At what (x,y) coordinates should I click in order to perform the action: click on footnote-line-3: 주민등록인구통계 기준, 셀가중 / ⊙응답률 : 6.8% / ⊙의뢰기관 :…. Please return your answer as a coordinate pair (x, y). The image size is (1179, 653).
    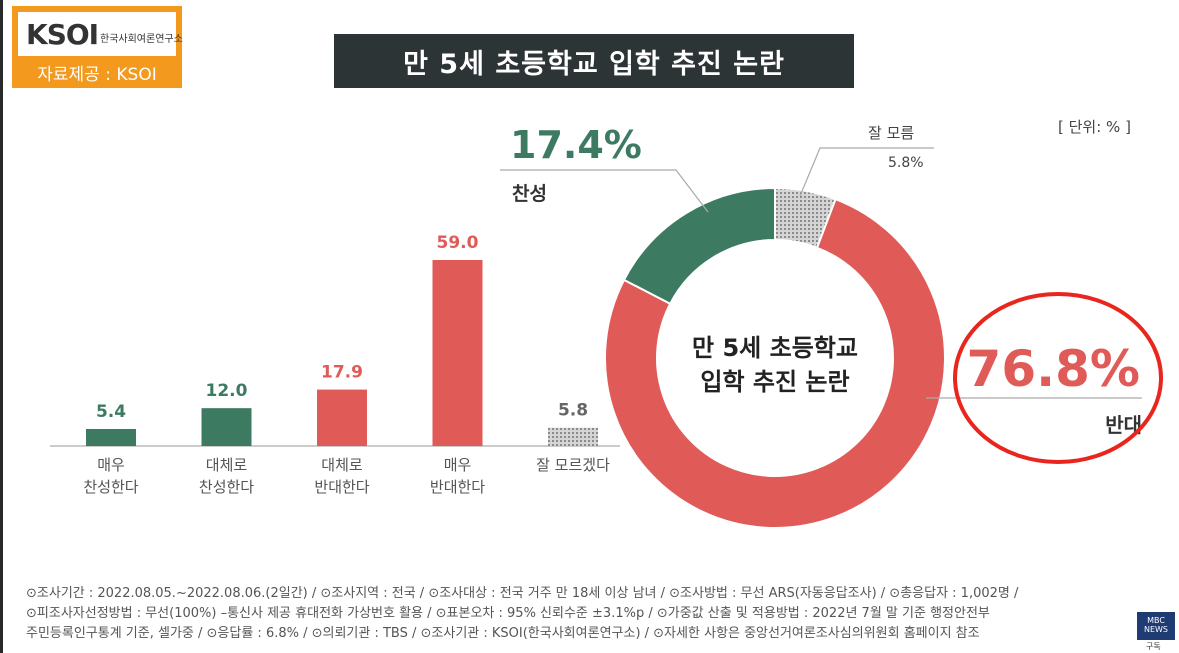
    Looking at the image, I should click on (503, 633).